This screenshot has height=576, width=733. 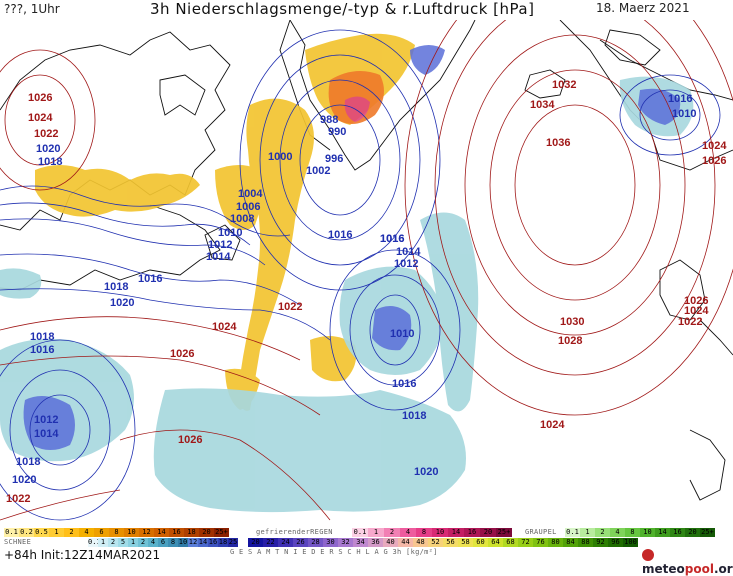 I want to click on legend-freezing-scale: 0.1 1 2 4 8 10 14 16 20 25+, so click(x=432, y=532).